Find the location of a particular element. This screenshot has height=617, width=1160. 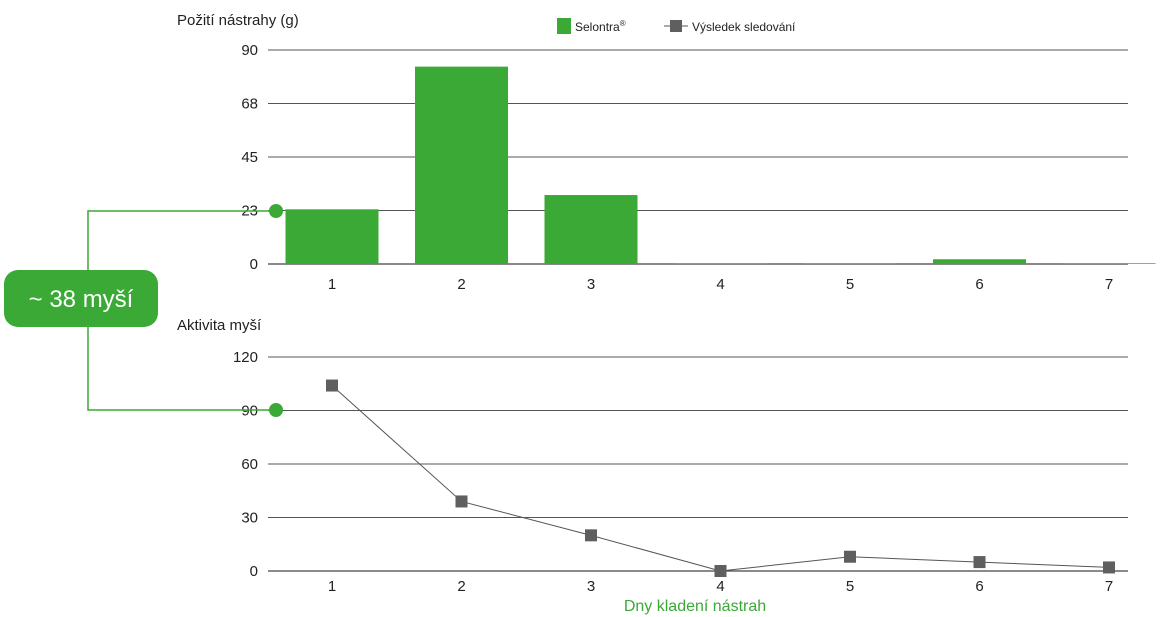

bottom-x-ticks: 1 2 3 4 5 6 7 is located at coordinates (720, 586).